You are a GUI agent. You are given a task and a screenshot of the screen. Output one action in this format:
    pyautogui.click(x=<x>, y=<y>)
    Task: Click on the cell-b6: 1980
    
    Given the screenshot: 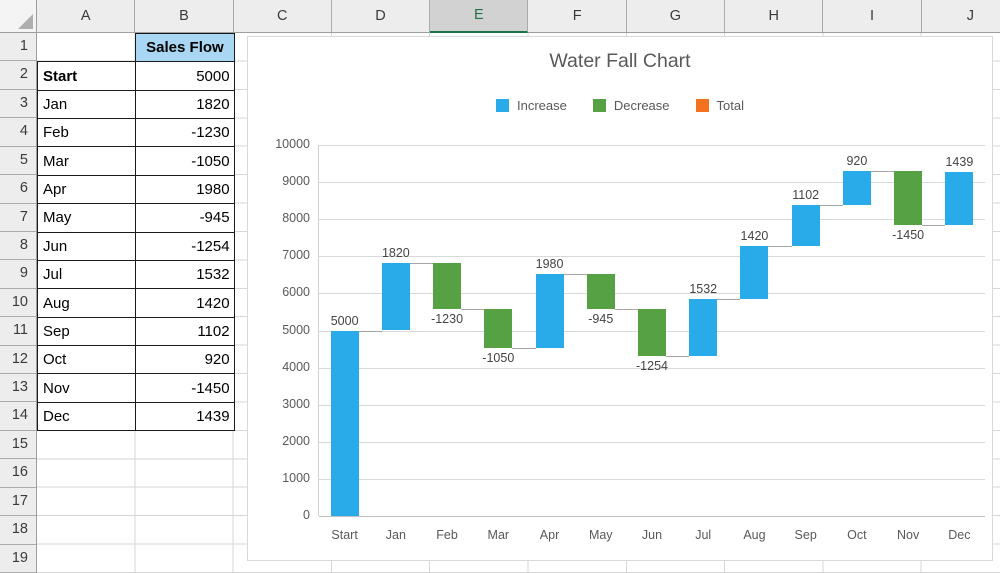 What is the action you would take?
    pyautogui.click(x=185, y=190)
    